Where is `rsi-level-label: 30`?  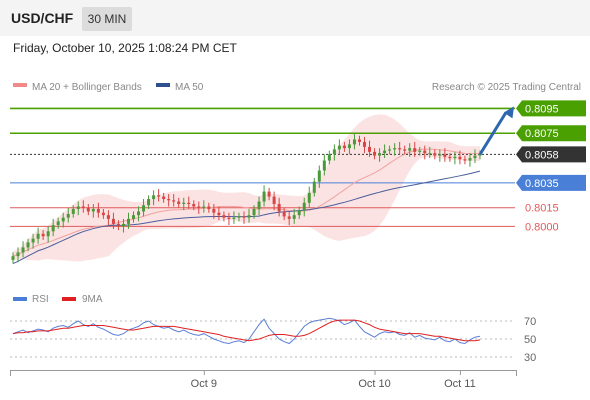
rsi-level-label: 30 is located at coordinates (530, 358).